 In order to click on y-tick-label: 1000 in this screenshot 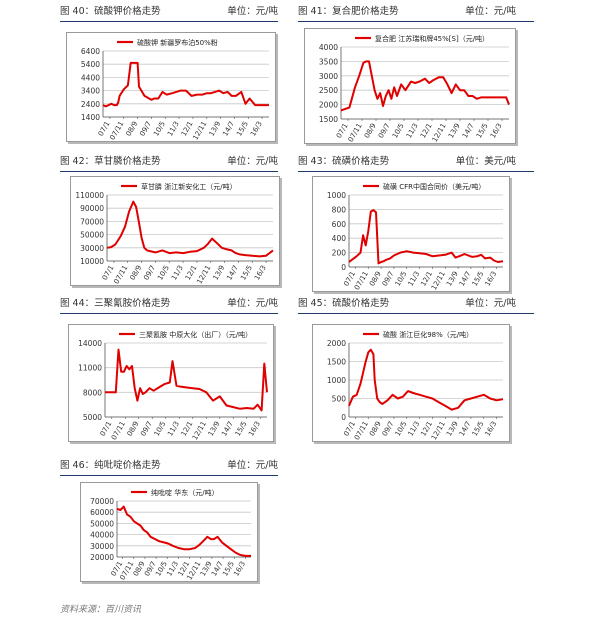, I will do `click(336, 195)`.